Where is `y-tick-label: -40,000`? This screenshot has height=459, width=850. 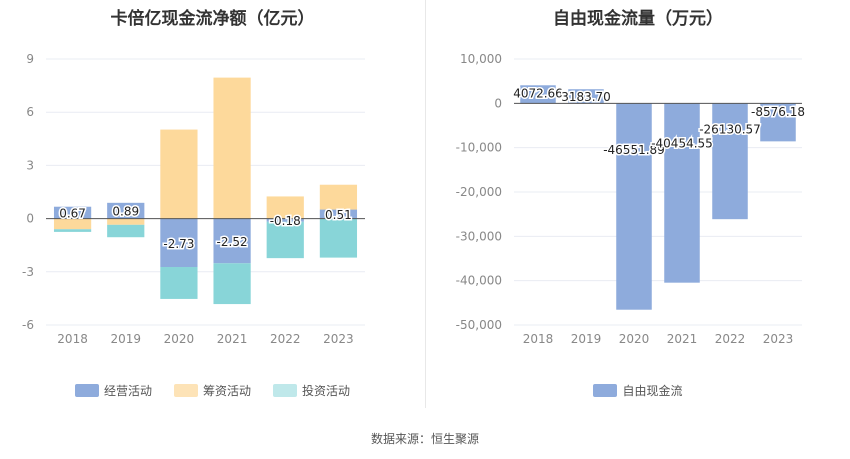
y-tick-label: -40,000 is located at coordinates (479, 281).